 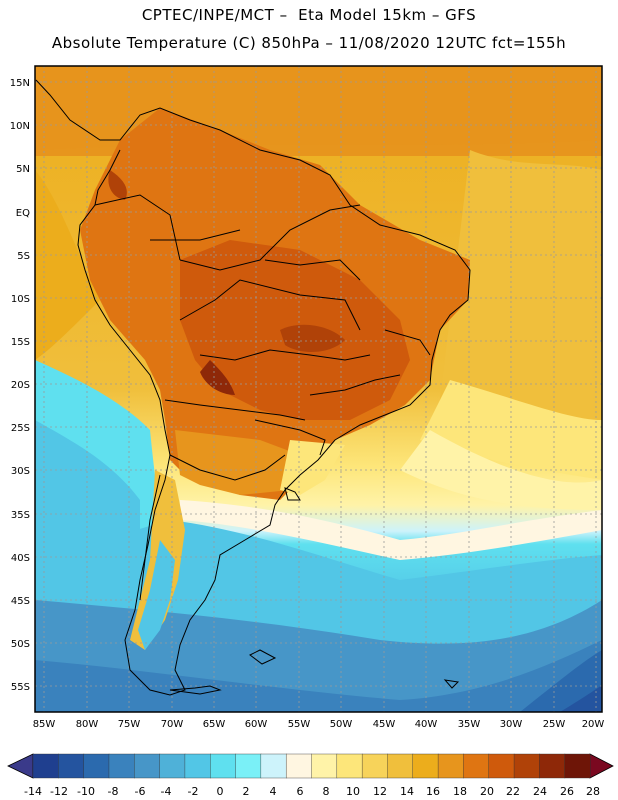 I want to click on lat-label: 25S, so click(x=20, y=428).